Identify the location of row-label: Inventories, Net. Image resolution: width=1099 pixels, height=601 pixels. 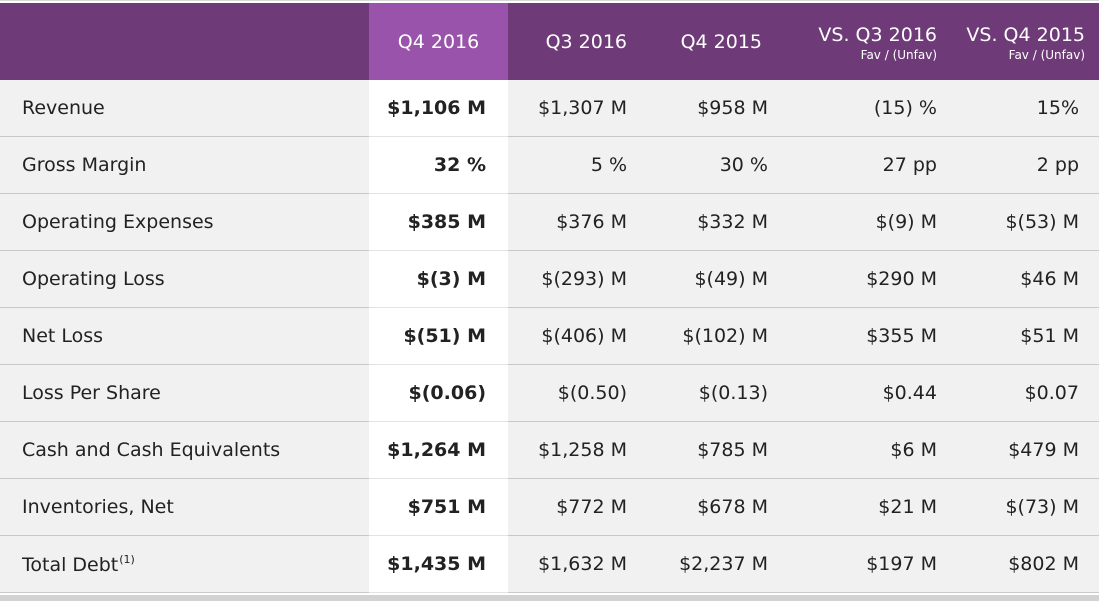
(98, 507).